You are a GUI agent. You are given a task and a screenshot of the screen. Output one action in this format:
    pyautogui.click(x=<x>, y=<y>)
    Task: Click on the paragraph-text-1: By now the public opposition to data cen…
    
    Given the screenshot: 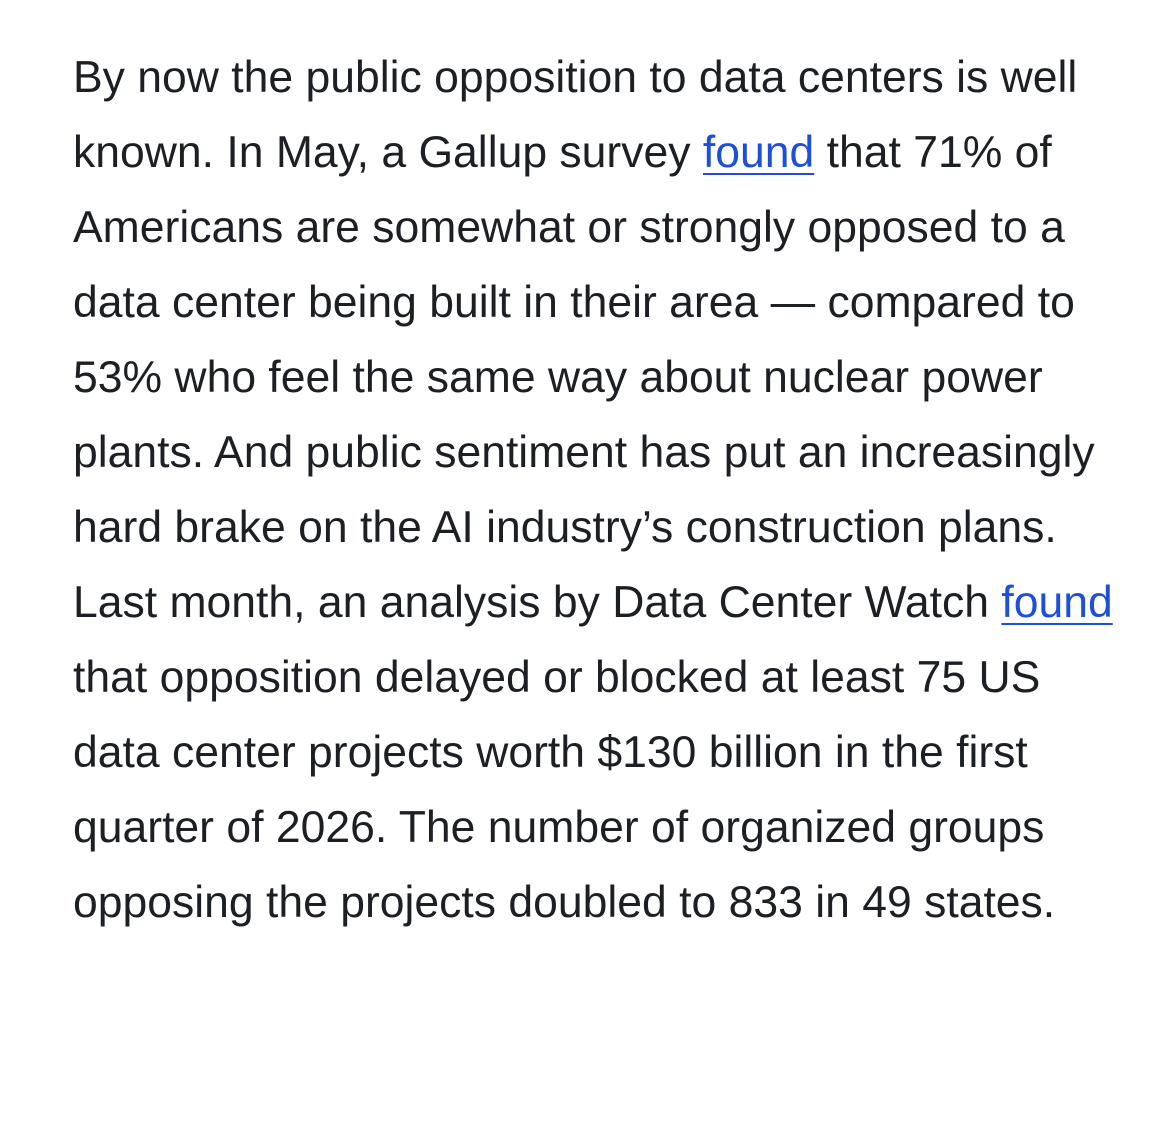 What is the action you would take?
    pyautogui.click(x=575, y=115)
    